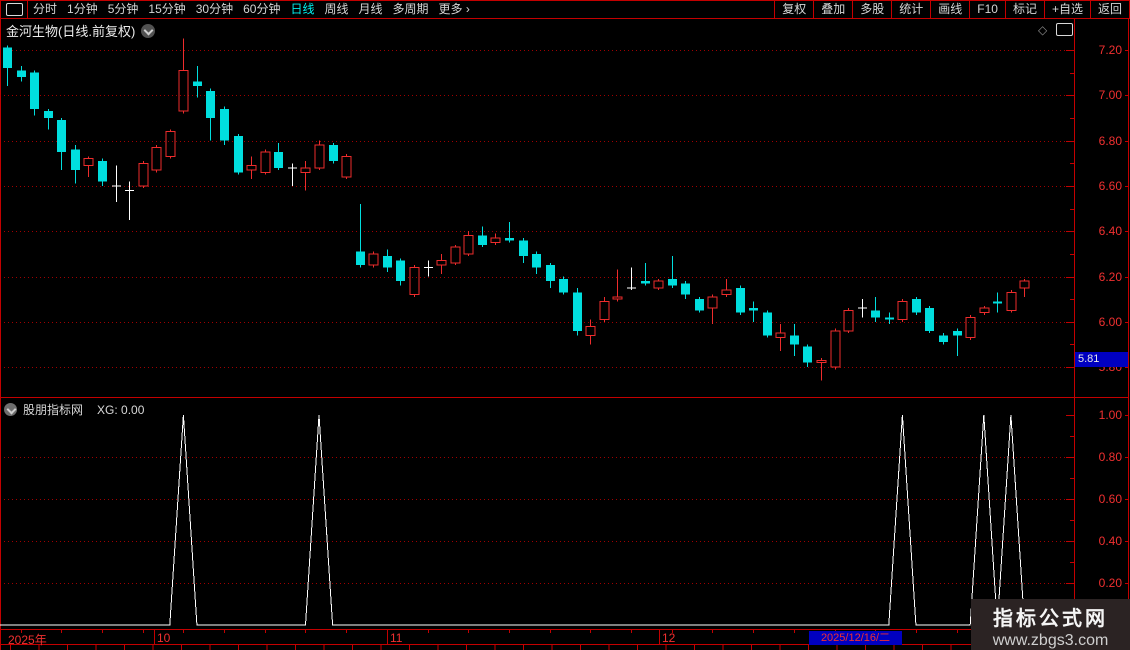 Image resolution: width=1130 pixels, height=650 pixels. I want to click on indicator-value-label: XG: 0.00, so click(121, 409).